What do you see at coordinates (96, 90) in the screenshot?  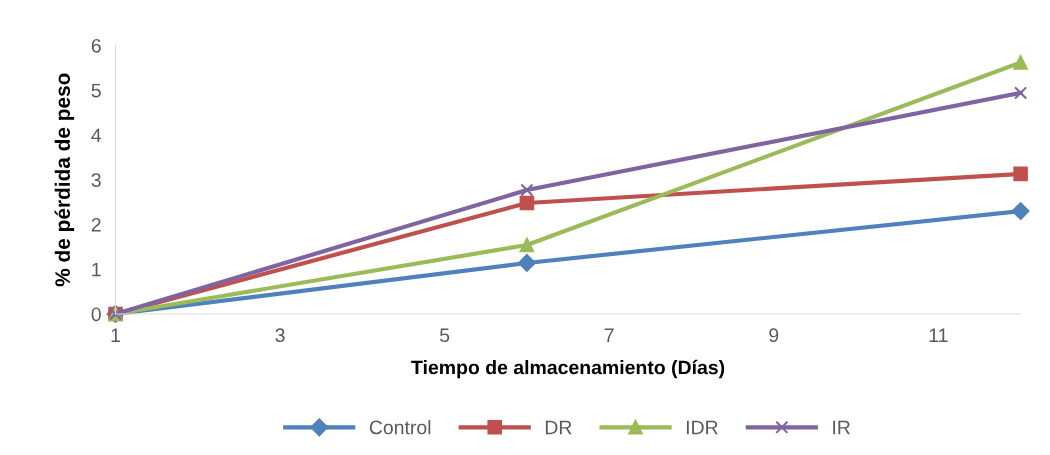 I see `y-tick-label: 5` at bounding box center [96, 90].